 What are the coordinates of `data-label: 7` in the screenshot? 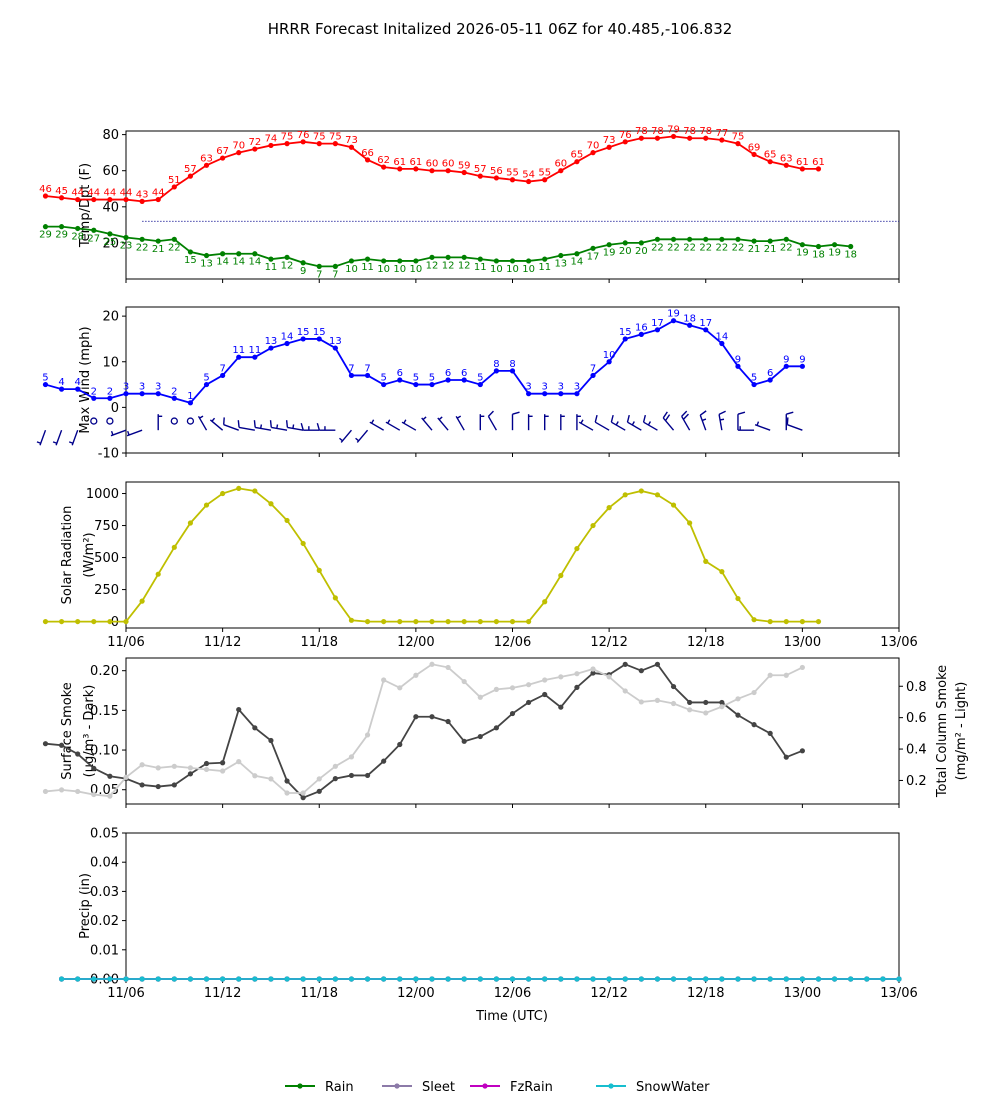 It's located at (222, 368).